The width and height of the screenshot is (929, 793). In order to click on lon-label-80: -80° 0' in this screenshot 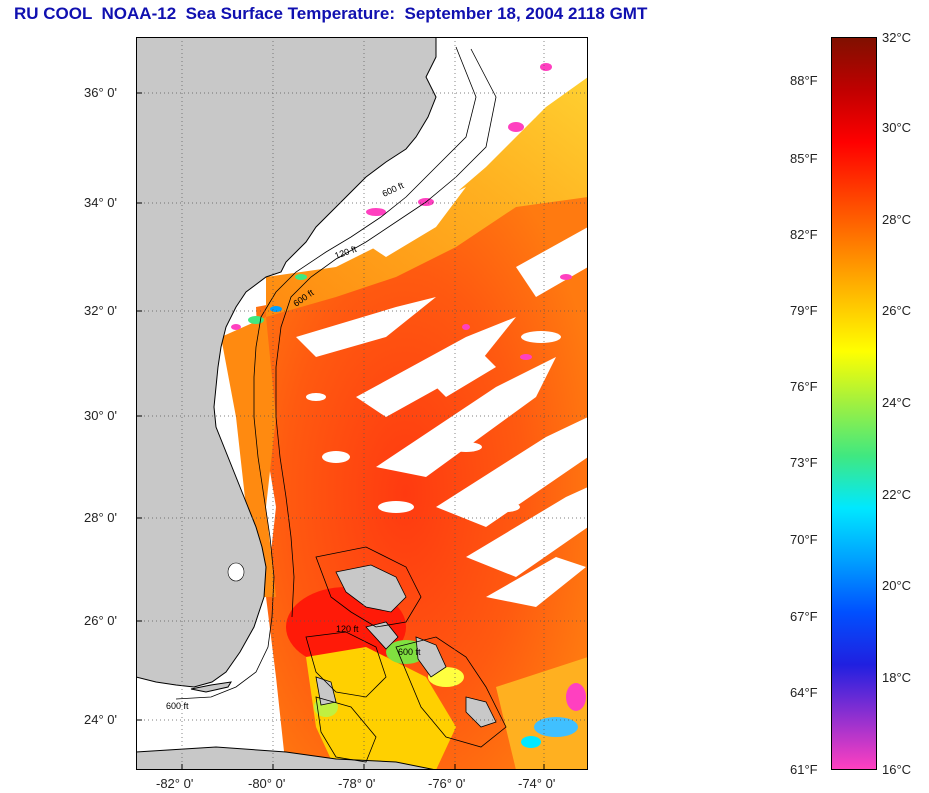, I will do `click(267, 783)`.